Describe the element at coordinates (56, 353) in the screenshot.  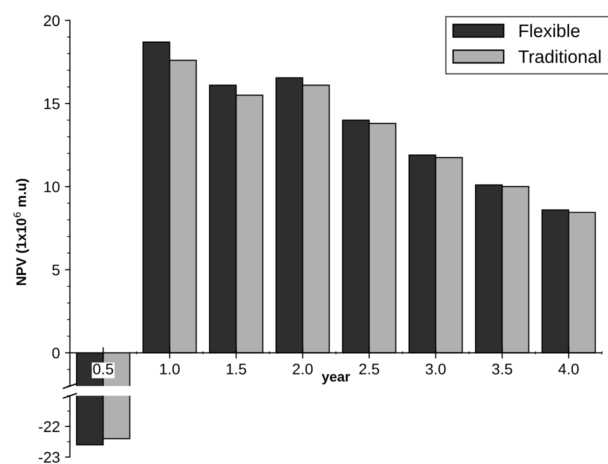
I see `y-tick-label: 0` at that location.